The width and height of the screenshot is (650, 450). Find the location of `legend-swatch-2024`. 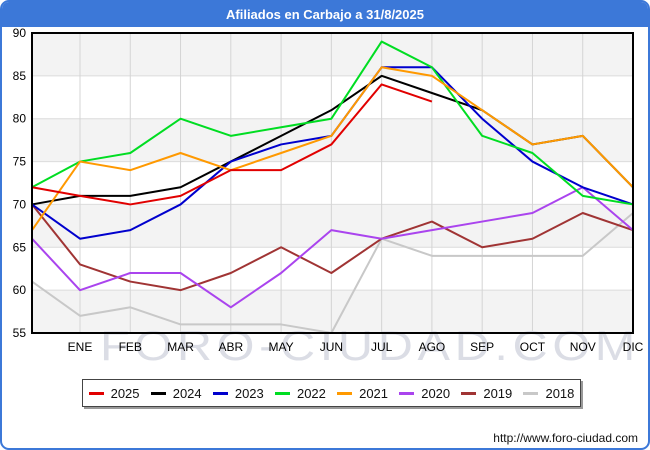

legend-swatch-2024 is located at coordinates (158, 393).